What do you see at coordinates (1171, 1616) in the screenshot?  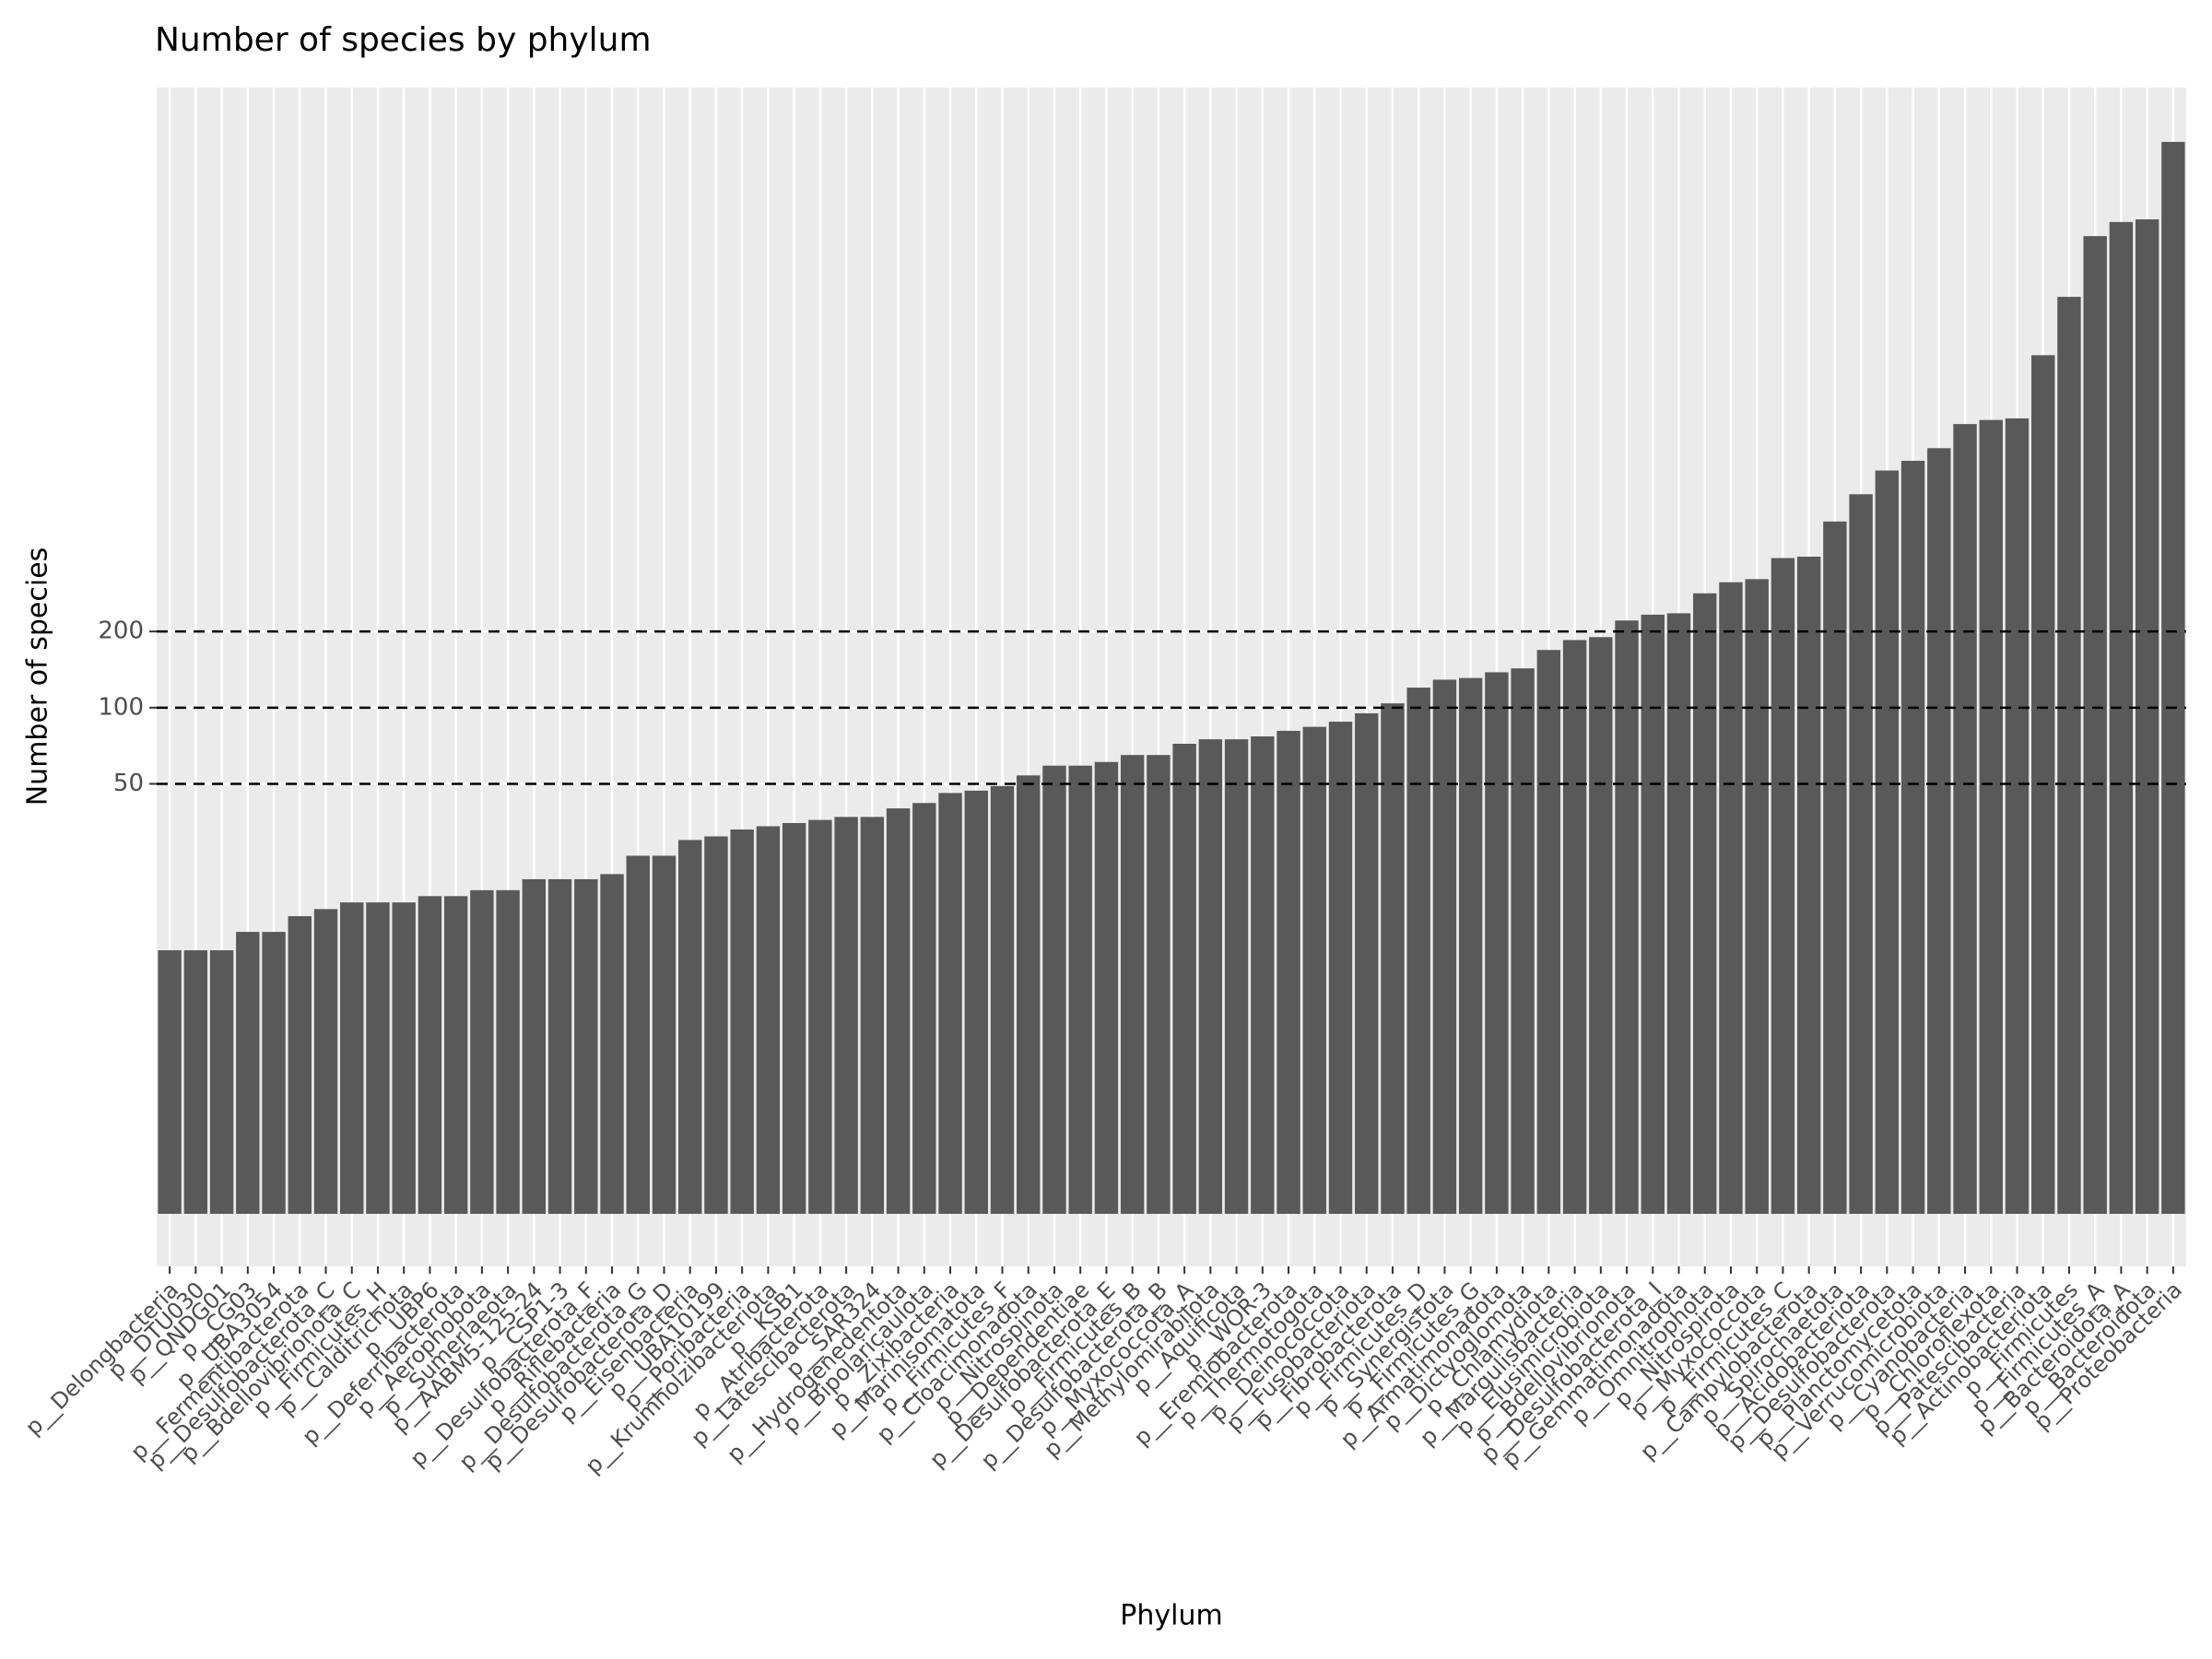 I see `x-axis-title: Phylum` at bounding box center [1171, 1616].